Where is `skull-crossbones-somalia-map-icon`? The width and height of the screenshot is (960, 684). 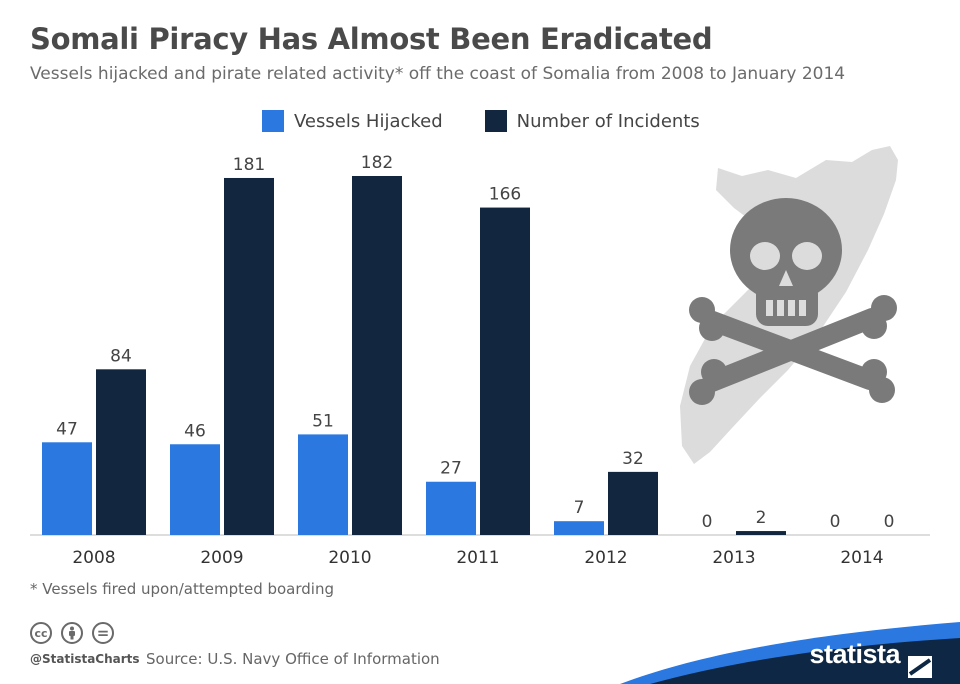
skull-crossbones-somalia-map-icon is located at coordinates (789, 305).